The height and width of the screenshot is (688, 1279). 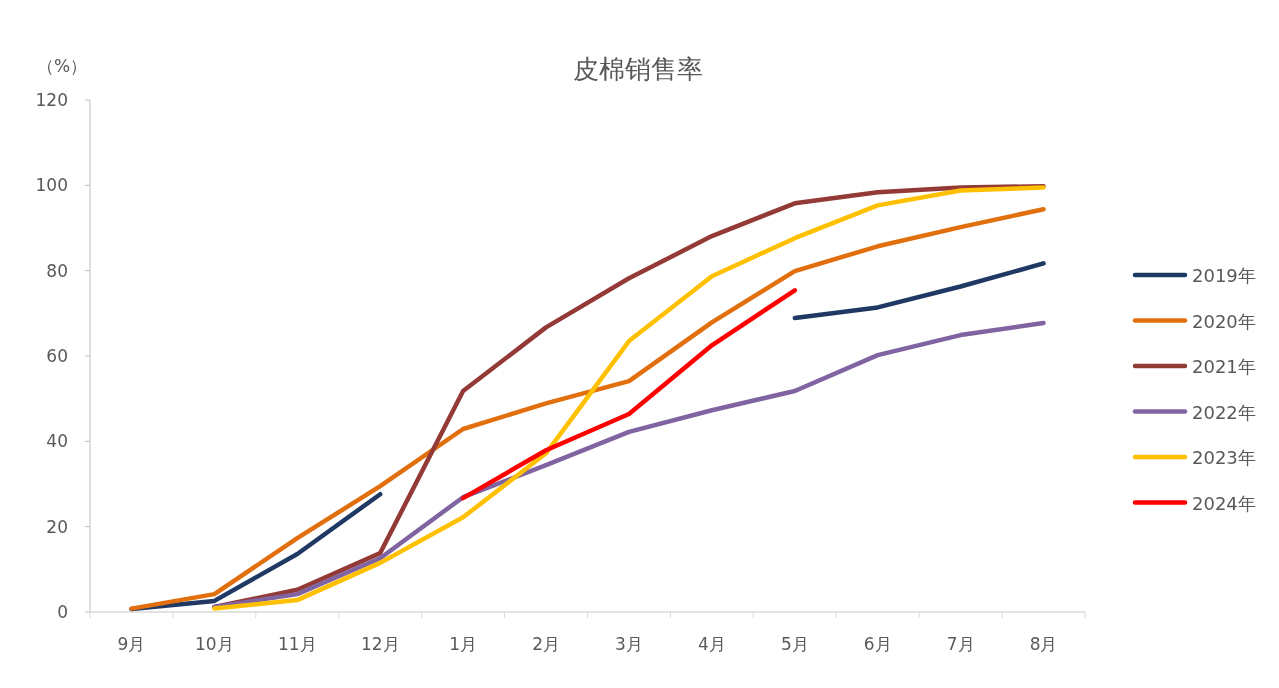 What do you see at coordinates (51, 100) in the screenshot?
I see `y-tick-label: 120` at bounding box center [51, 100].